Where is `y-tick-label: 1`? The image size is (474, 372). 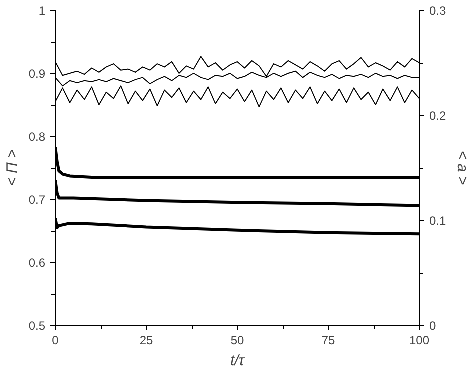
y-tick-label: 1 is located at coordinates (42, 11).